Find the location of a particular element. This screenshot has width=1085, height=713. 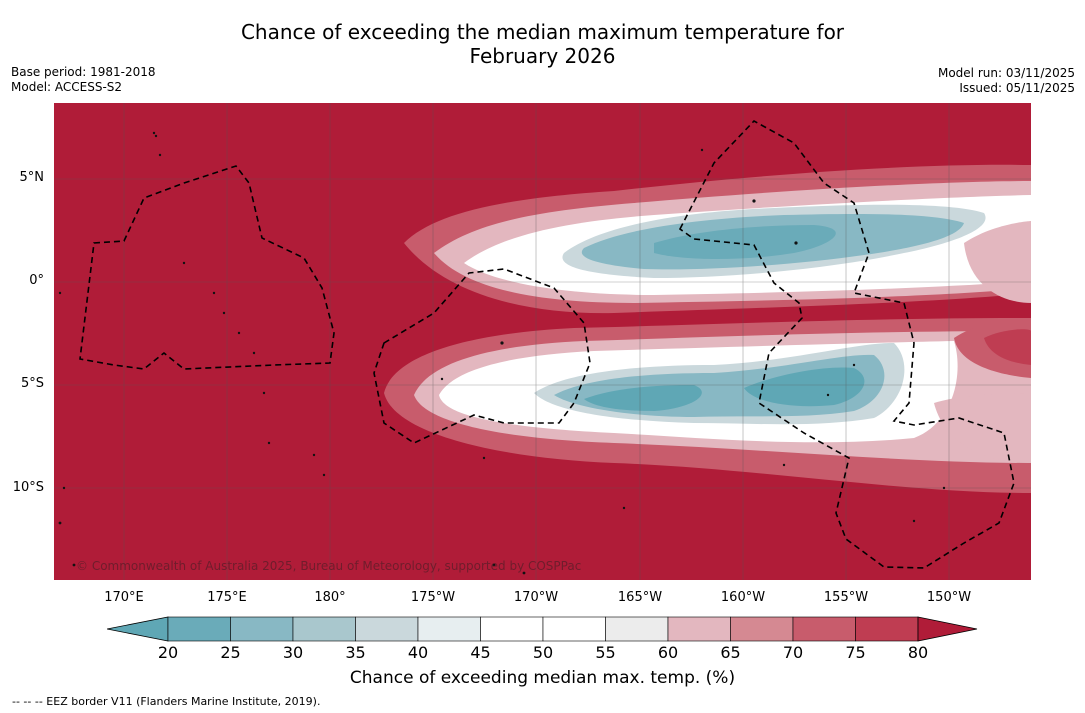

meta-left: Base period: 1981-2018 Model: ACCESS-S2 is located at coordinates (83, 80).